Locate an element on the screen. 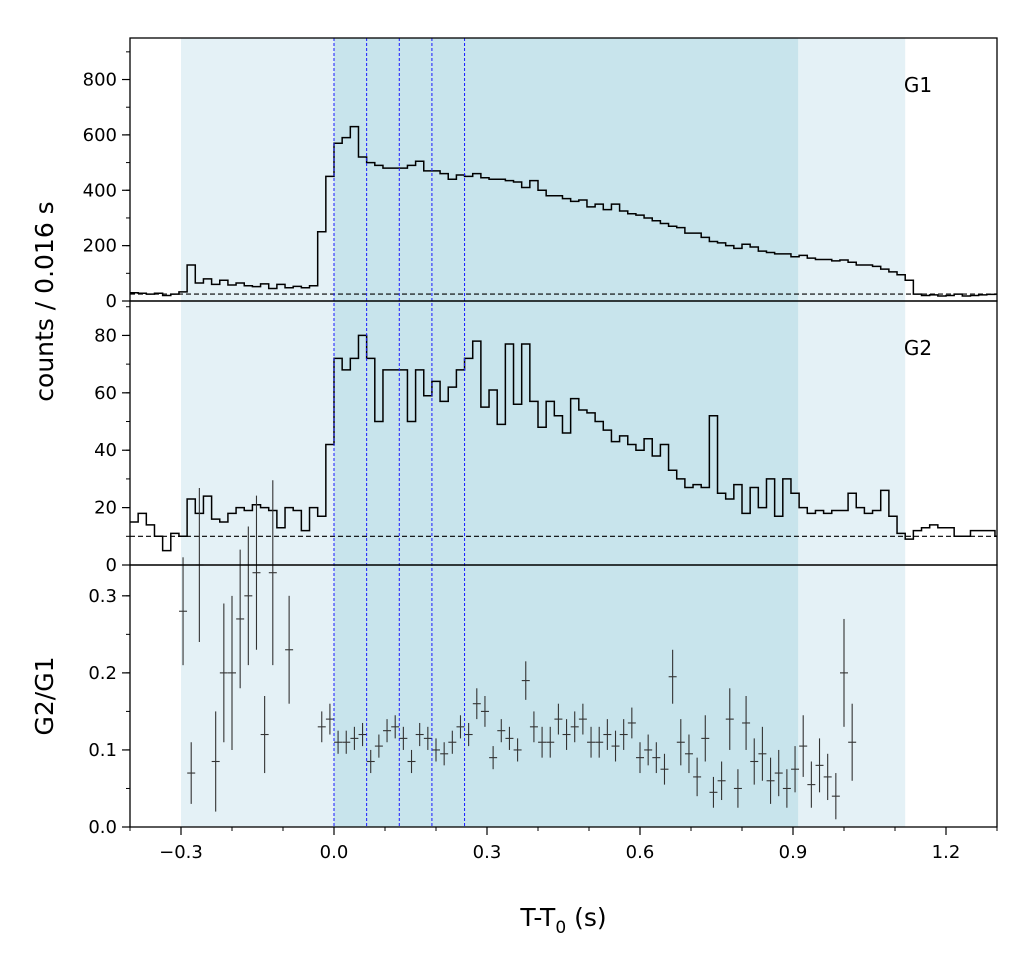  x-axis-label-main: T-T is located at coordinates (537, 917).